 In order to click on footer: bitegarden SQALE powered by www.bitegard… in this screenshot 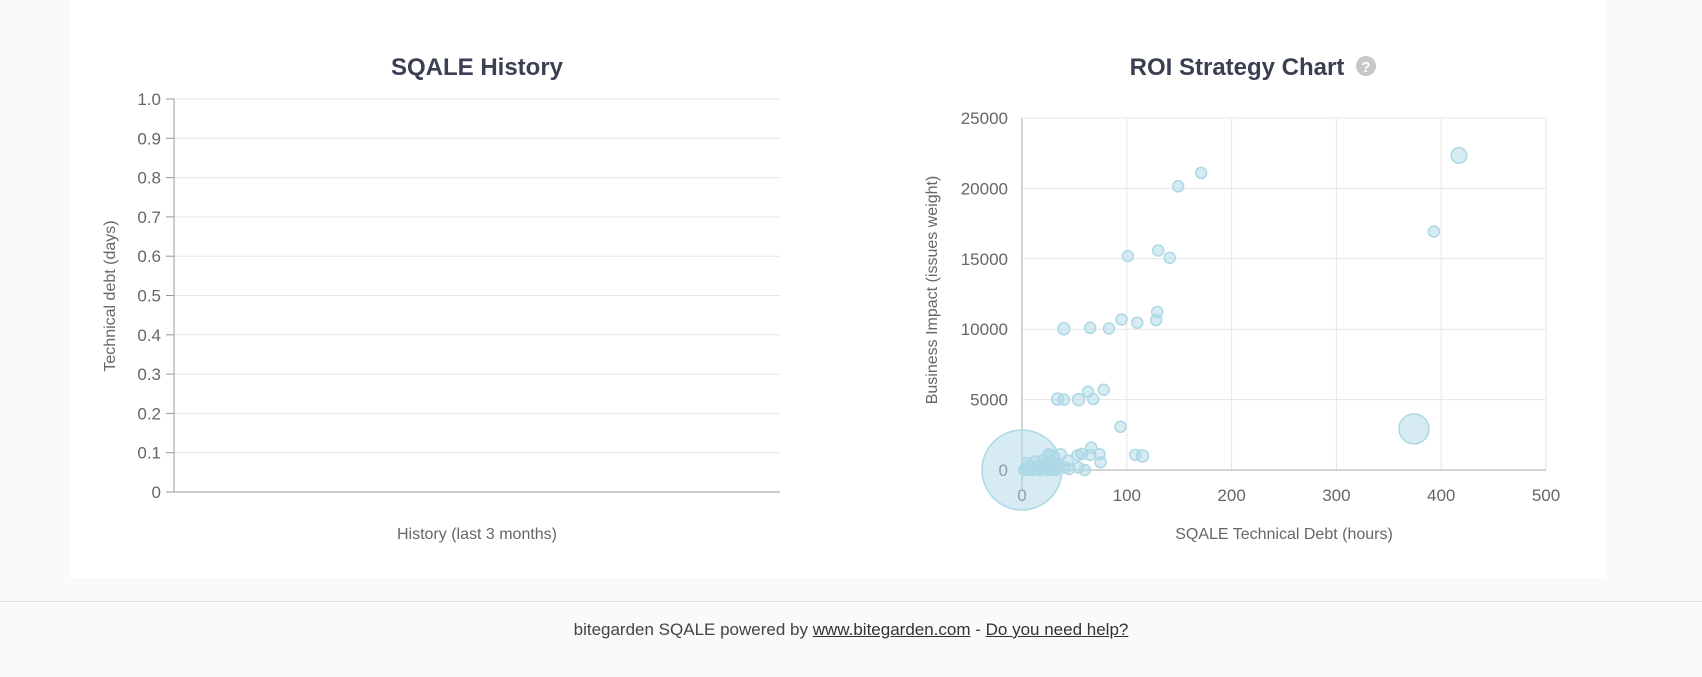, I will do `click(851, 630)`.